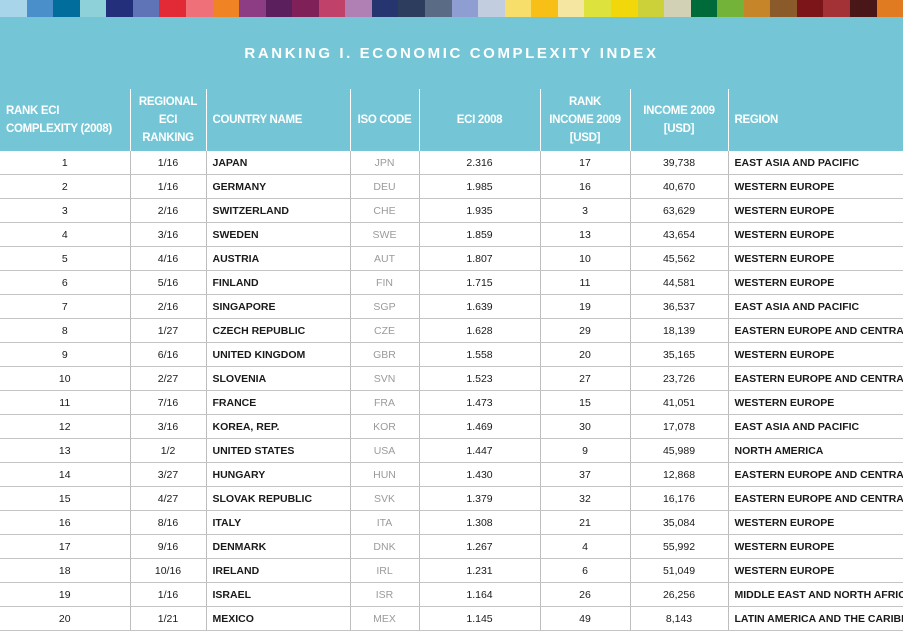 The width and height of the screenshot is (903, 631). What do you see at coordinates (679, 450) in the screenshot?
I see `income-cell: 45,989` at bounding box center [679, 450].